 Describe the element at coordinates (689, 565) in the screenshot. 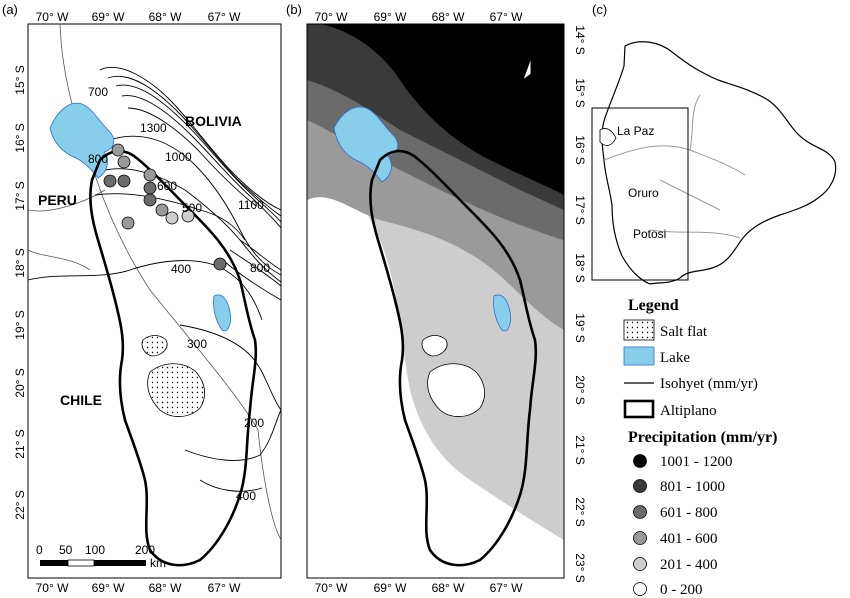

I see `precip-class-label: 201 - 400` at that location.